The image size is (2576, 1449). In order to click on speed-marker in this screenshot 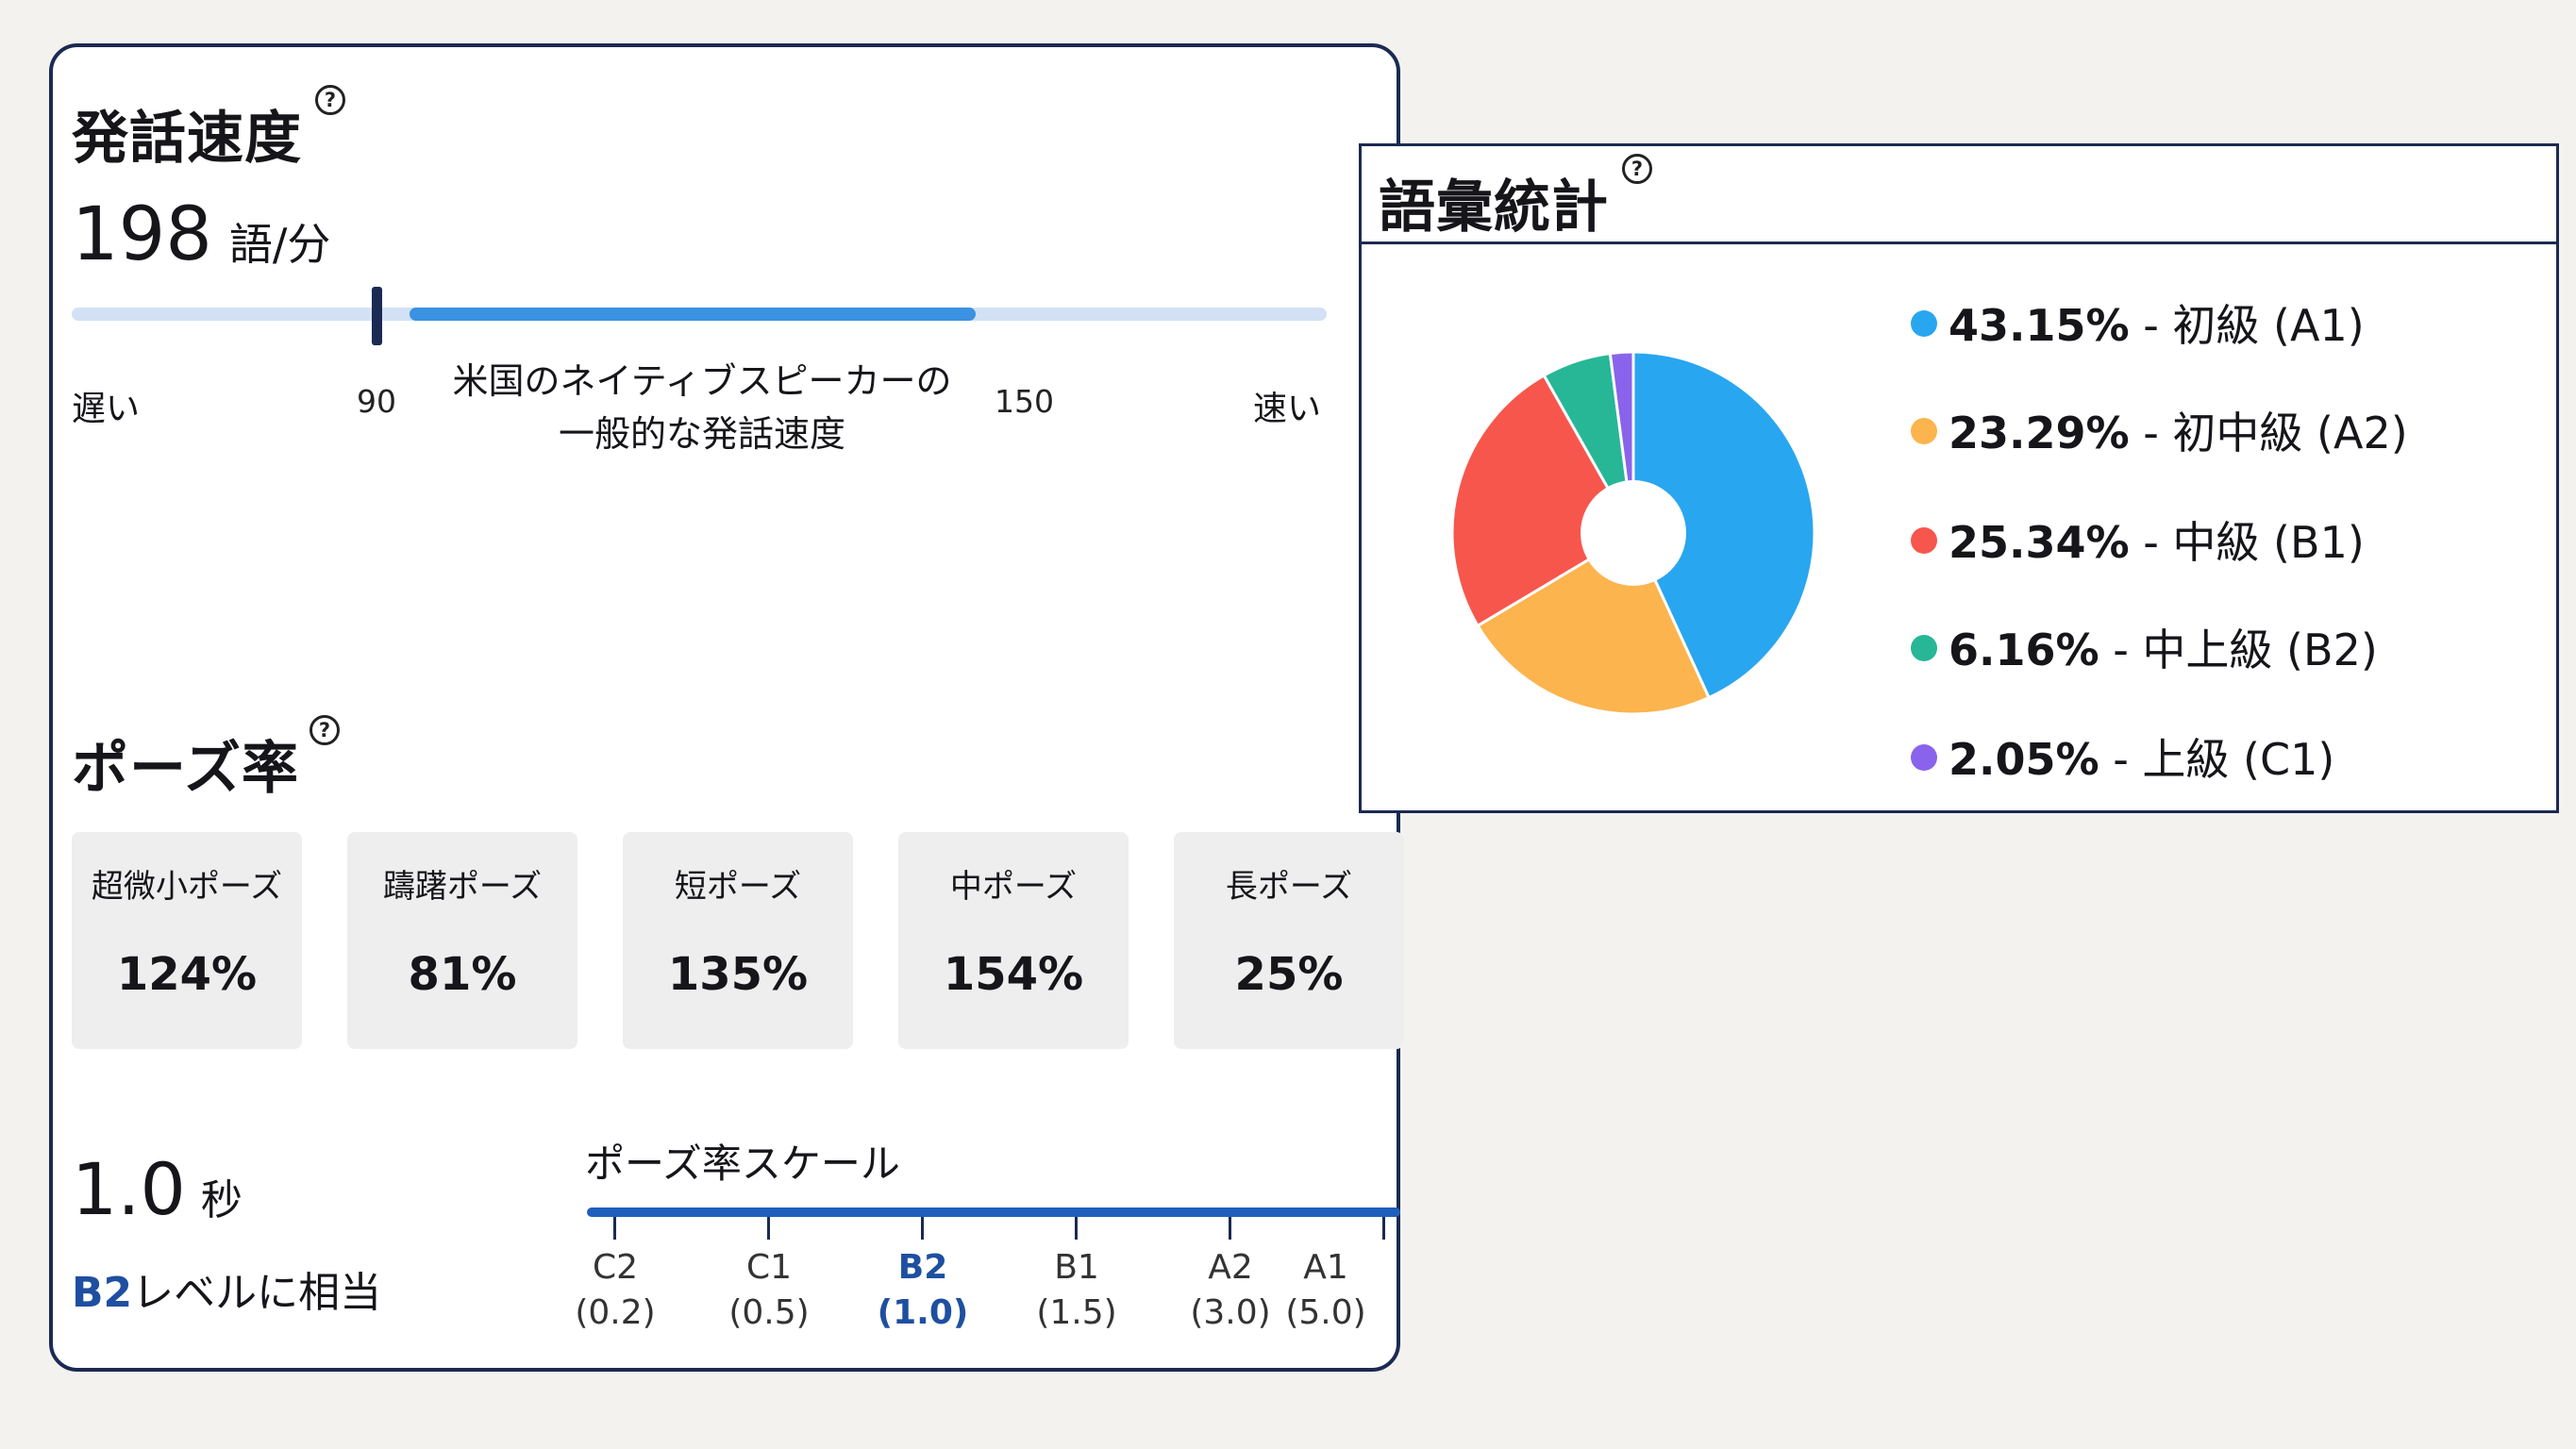, I will do `click(377, 316)`.